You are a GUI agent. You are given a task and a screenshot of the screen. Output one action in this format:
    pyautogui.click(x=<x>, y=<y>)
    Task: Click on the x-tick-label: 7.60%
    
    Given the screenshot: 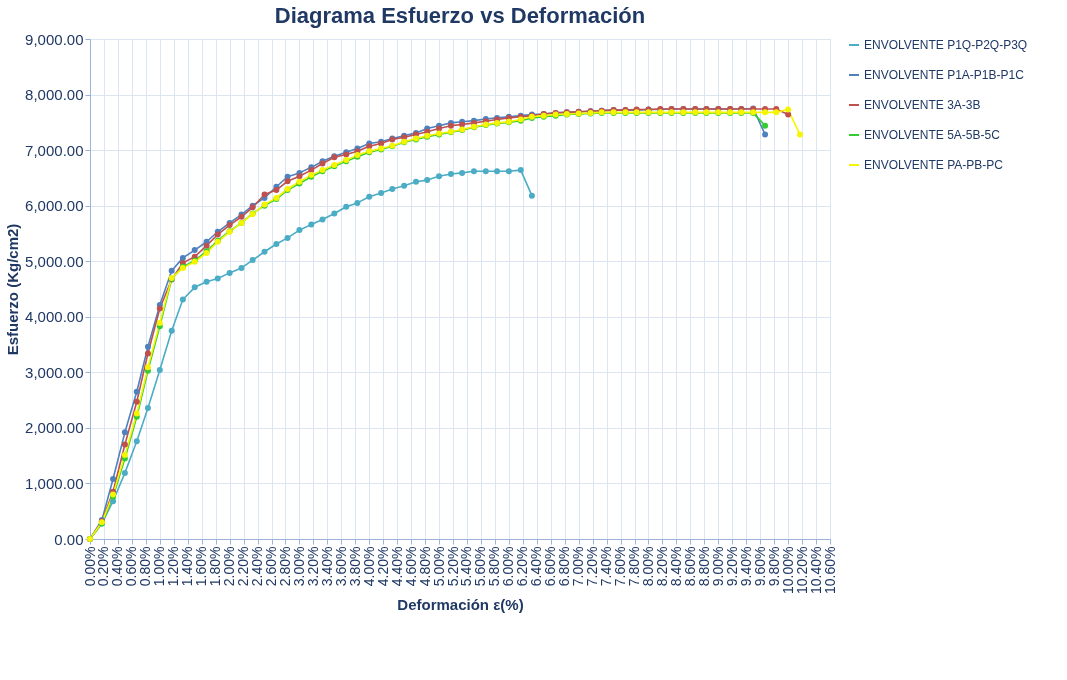 What is the action you would take?
    pyautogui.click(x=620, y=566)
    